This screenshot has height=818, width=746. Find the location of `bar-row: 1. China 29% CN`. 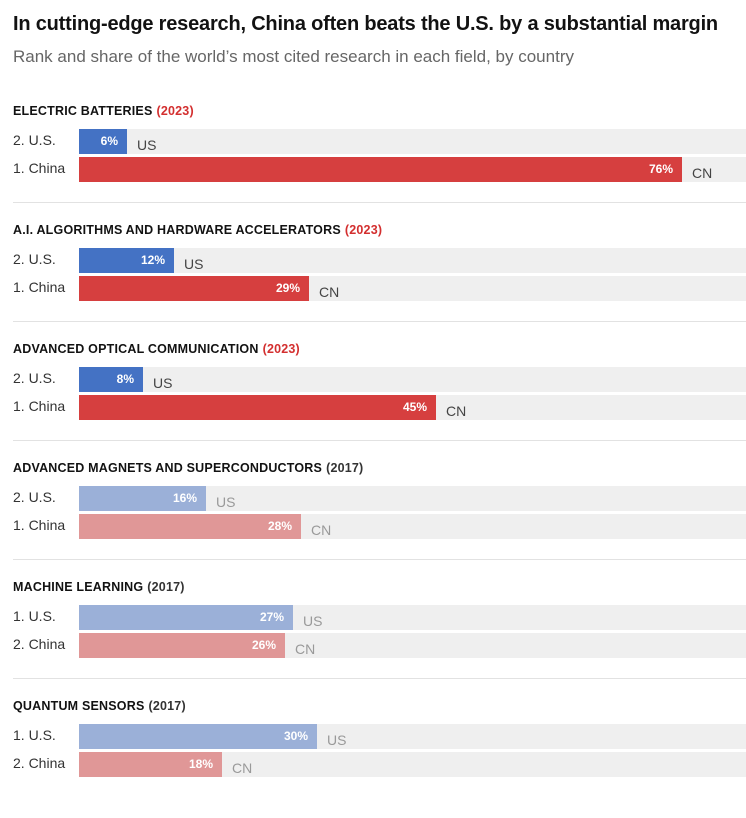

bar-row: 1. China 29% CN is located at coordinates (373, 288).